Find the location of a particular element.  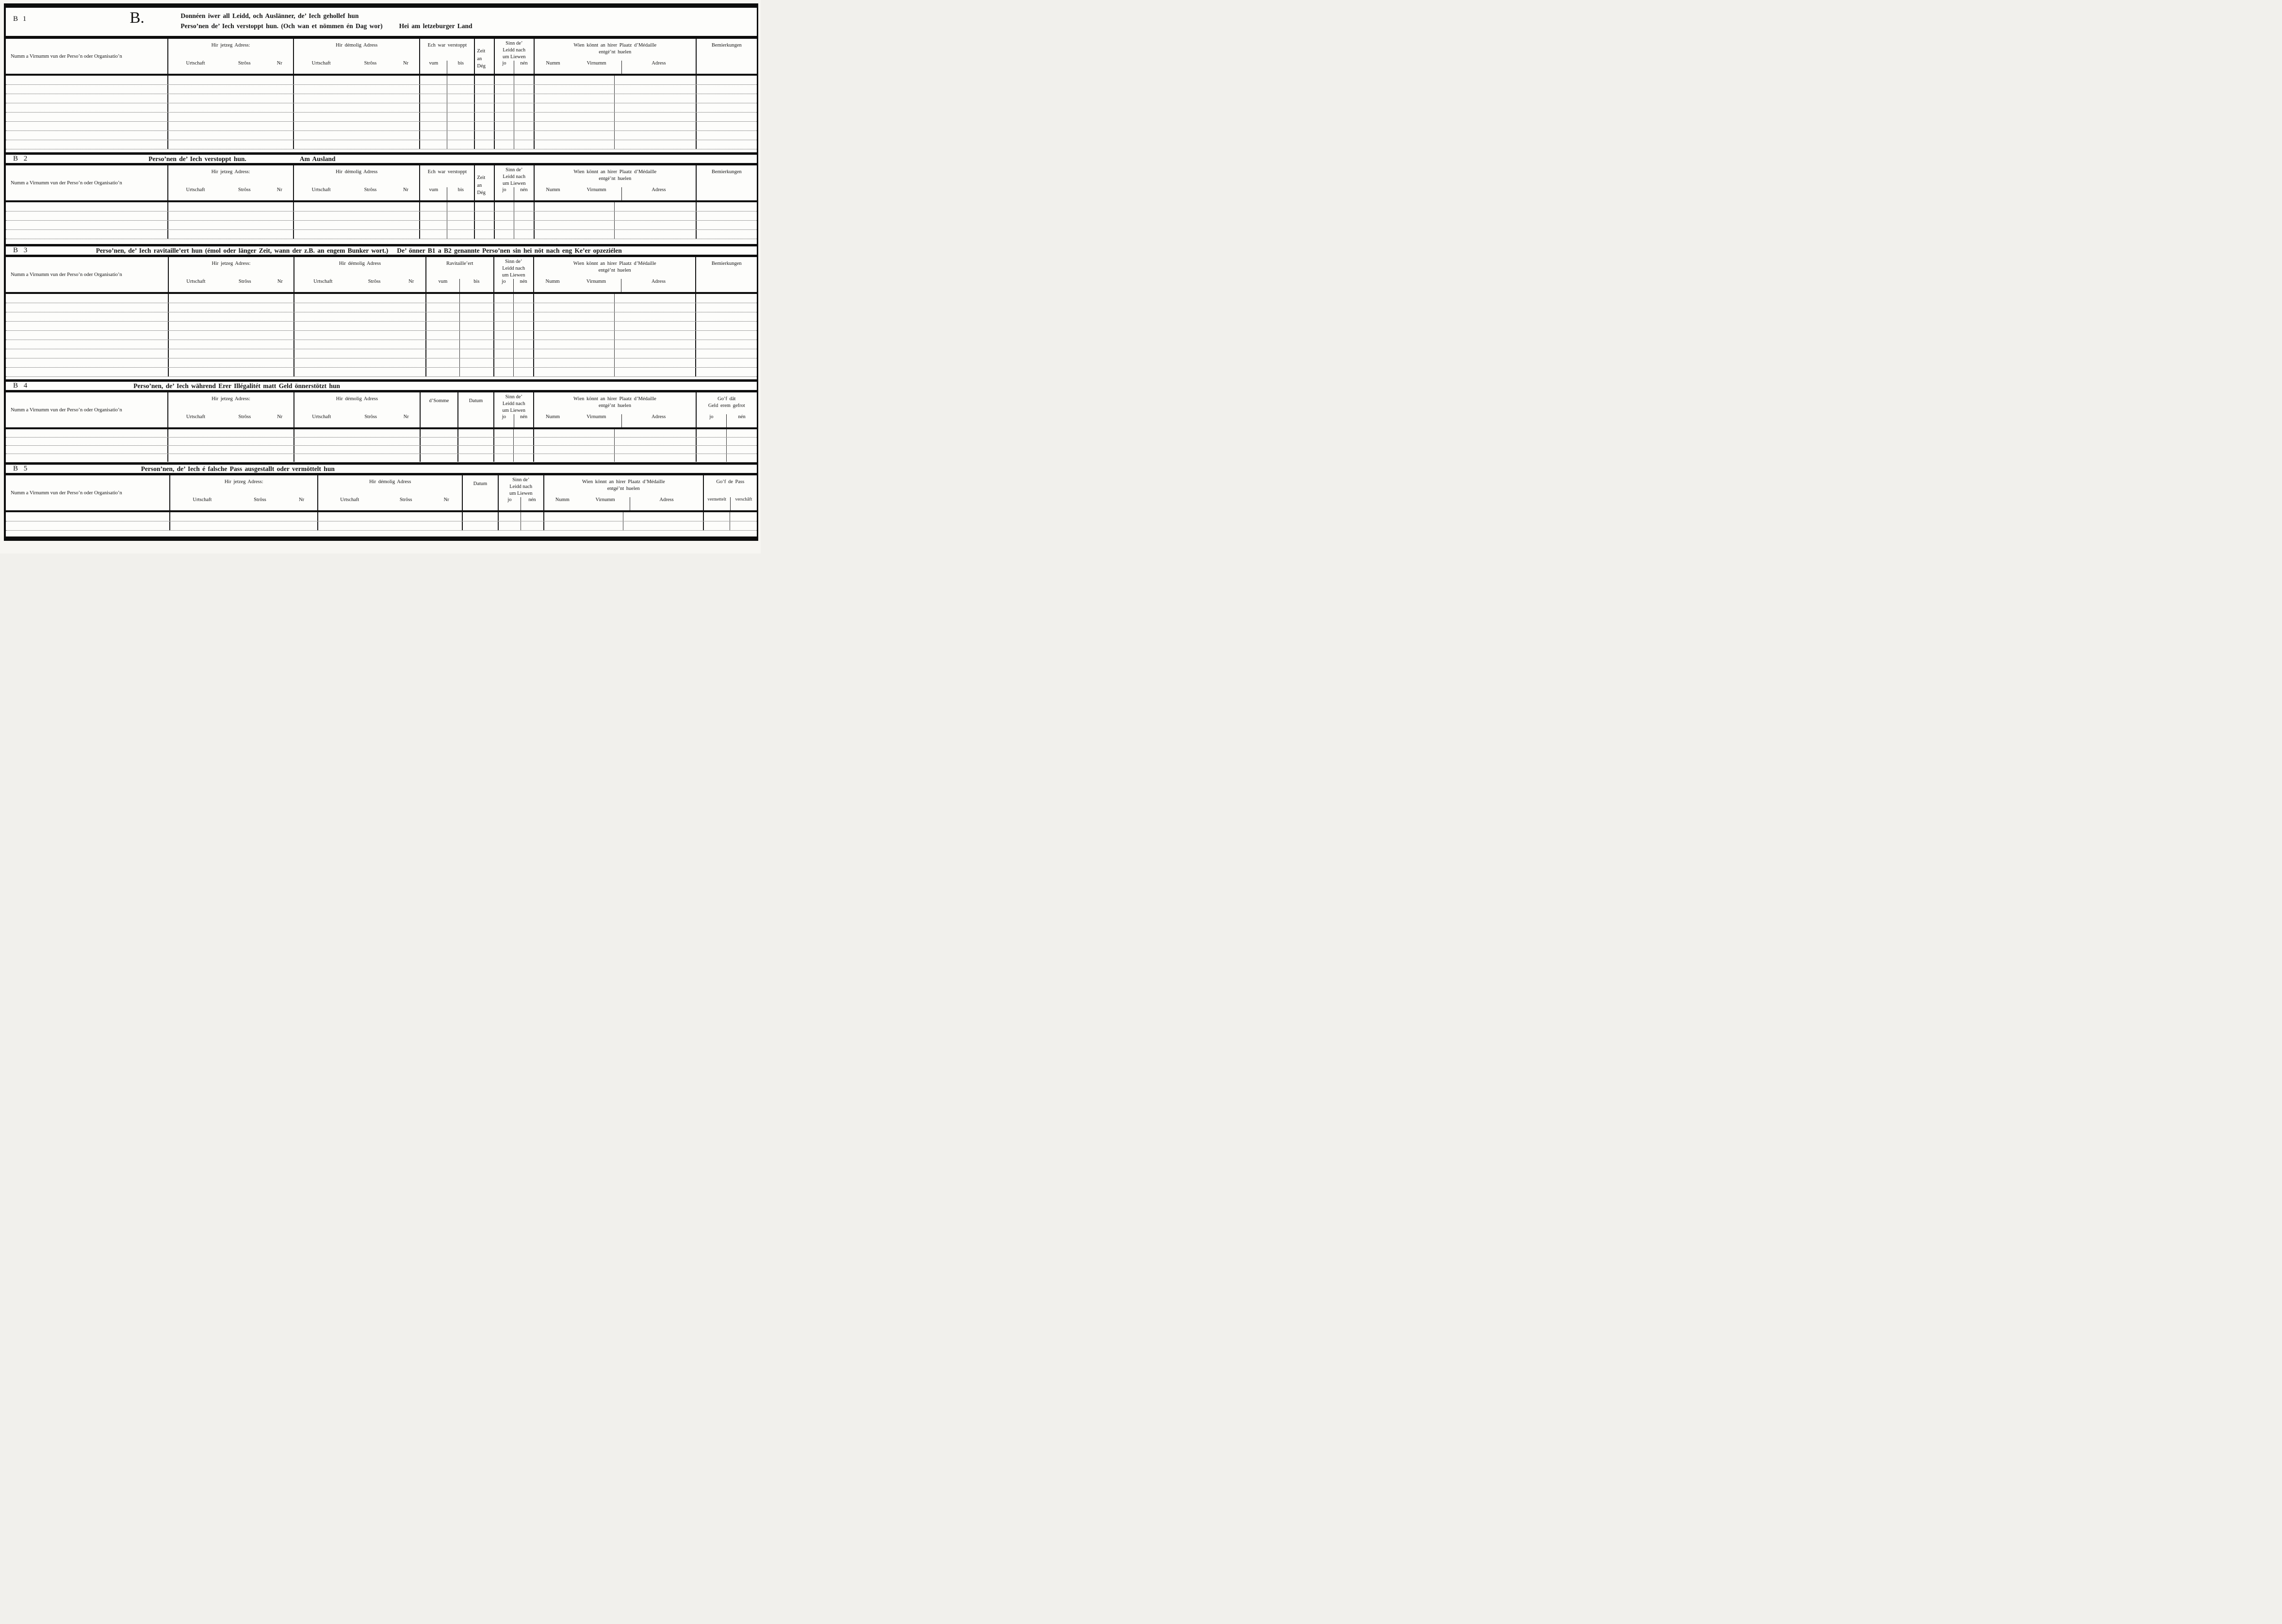

section-b1-label: B 1 is located at coordinates (20, 19).